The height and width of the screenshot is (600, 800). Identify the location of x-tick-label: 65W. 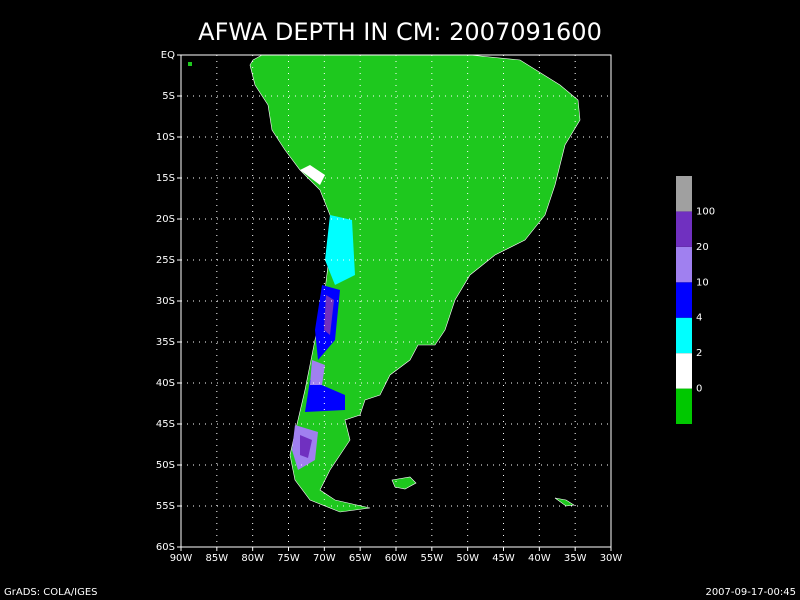
(360, 558).